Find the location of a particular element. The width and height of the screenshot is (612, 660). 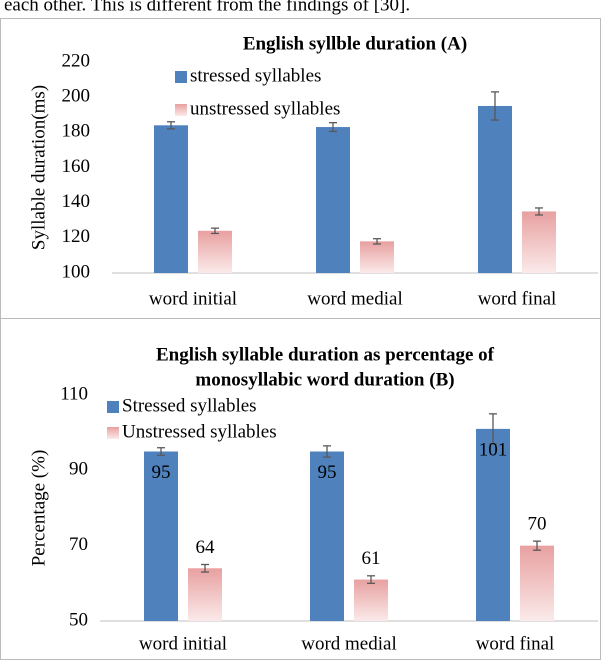

y-tick-label: 180 is located at coordinates (76, 131).